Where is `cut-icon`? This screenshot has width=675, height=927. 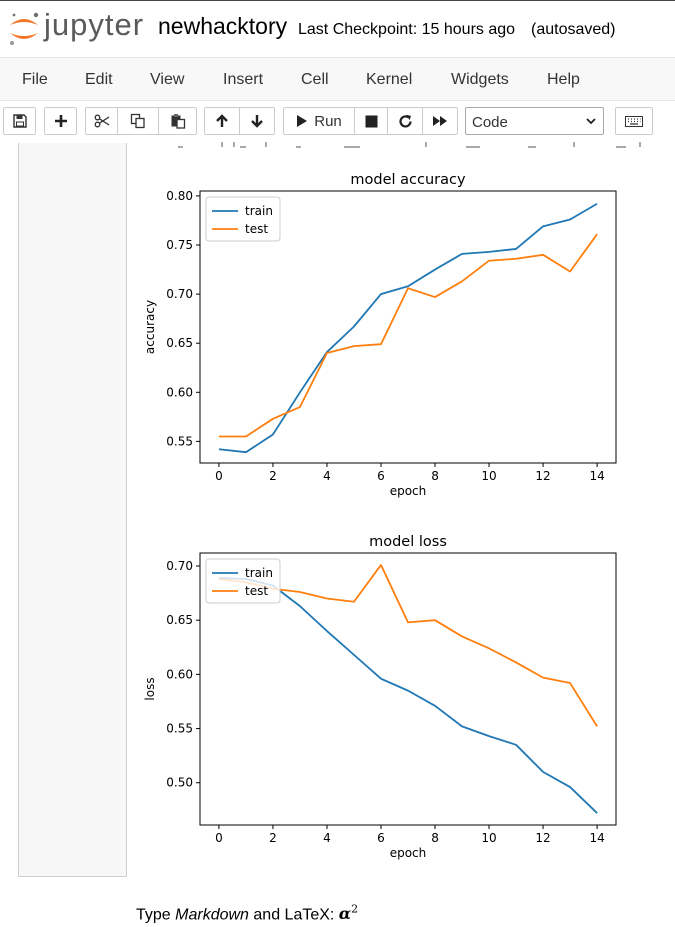 cut-icon is located at coordinates (101, 121).